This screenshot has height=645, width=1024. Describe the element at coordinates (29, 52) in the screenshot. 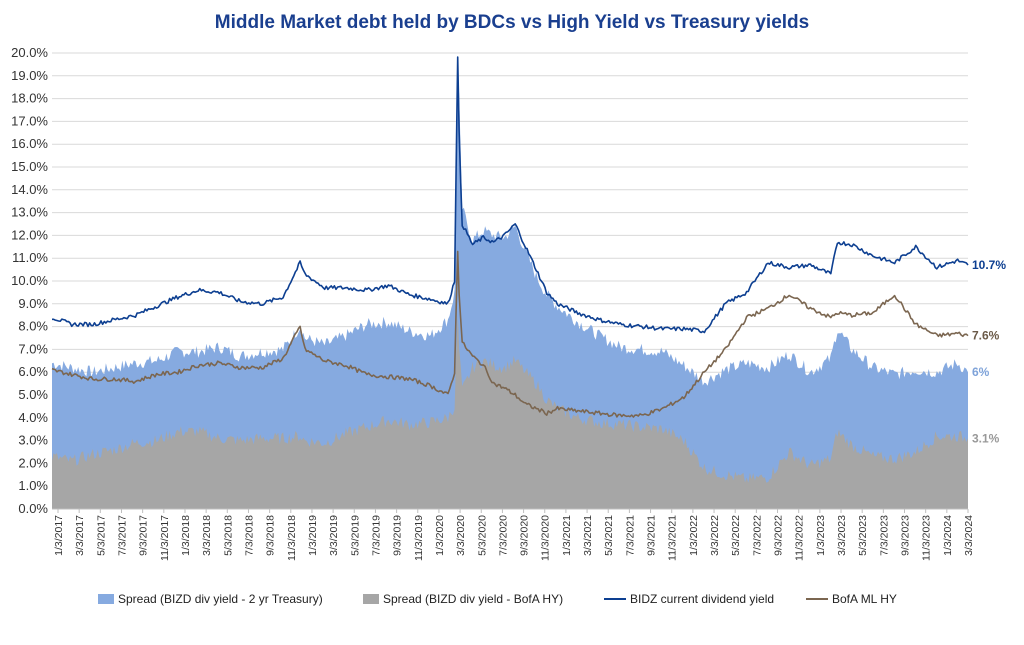

I see `y-tick-label: 20.0%` at that location.